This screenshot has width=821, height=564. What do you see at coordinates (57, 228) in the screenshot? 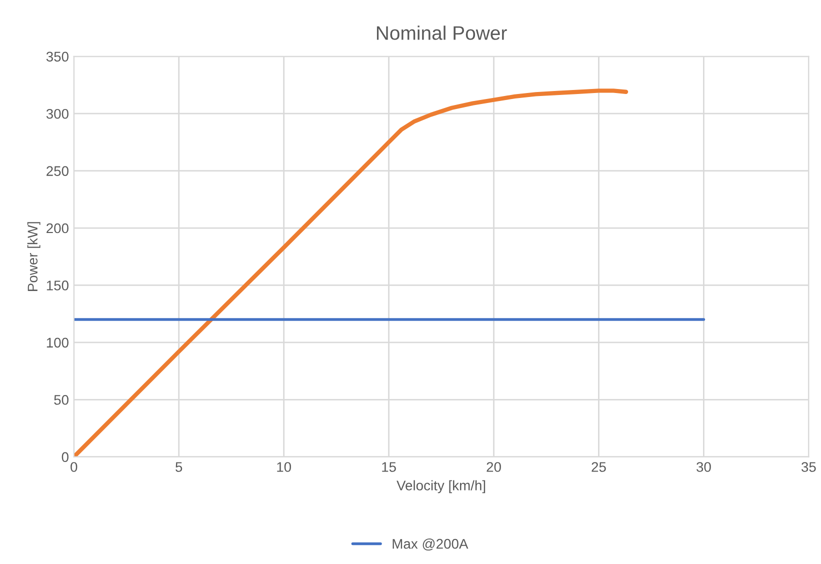
I see `y-tick-label: 200` at bounding box center [57, 228].